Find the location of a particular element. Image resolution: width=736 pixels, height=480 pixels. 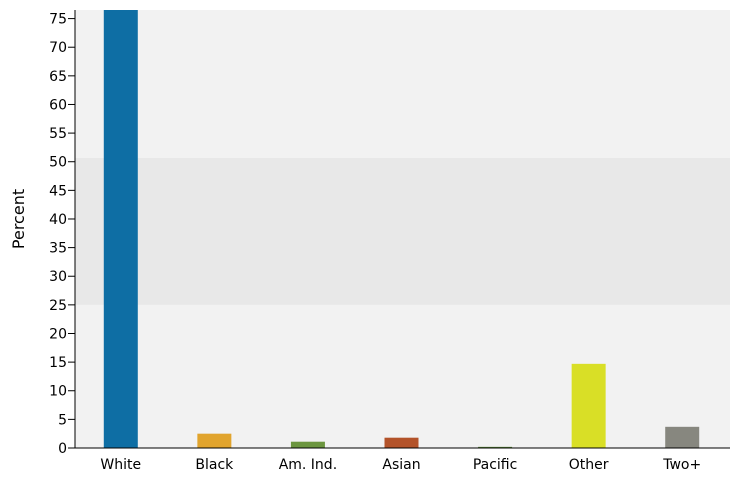

y-tick-label-30: 30 is located at coordinates (58, 277).